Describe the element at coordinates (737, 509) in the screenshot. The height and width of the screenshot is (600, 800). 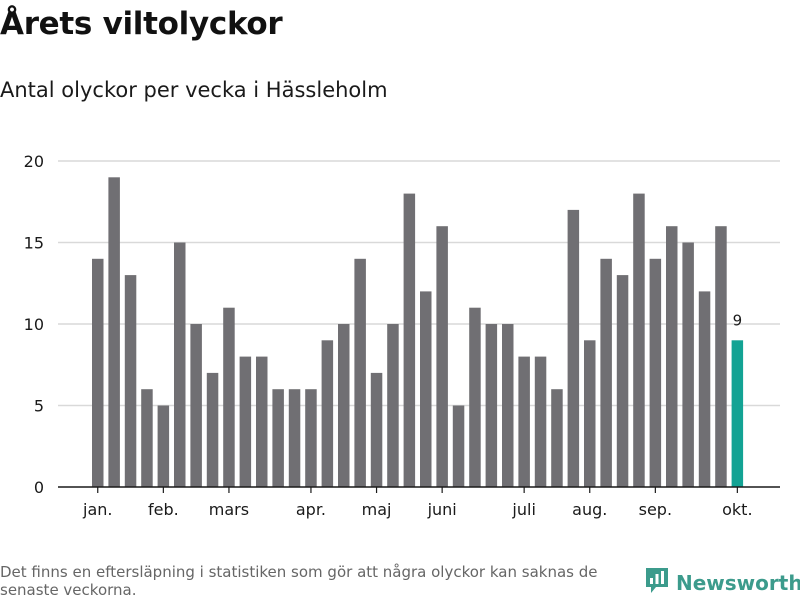
I see `x-tick-label: okt.` at that location.